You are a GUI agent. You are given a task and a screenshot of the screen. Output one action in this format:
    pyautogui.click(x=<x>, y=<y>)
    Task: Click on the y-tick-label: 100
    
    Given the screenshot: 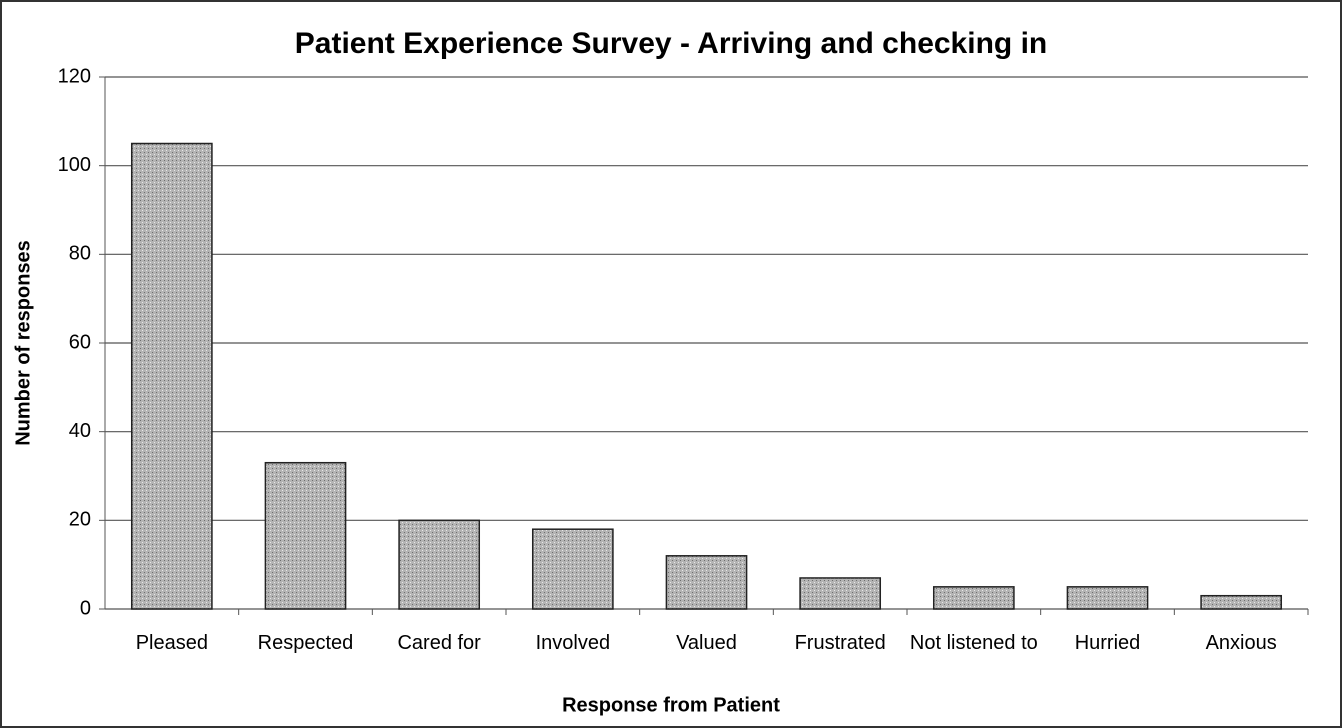 What is the action you would take?
    pyautogui.click(x=74, y=165)
    